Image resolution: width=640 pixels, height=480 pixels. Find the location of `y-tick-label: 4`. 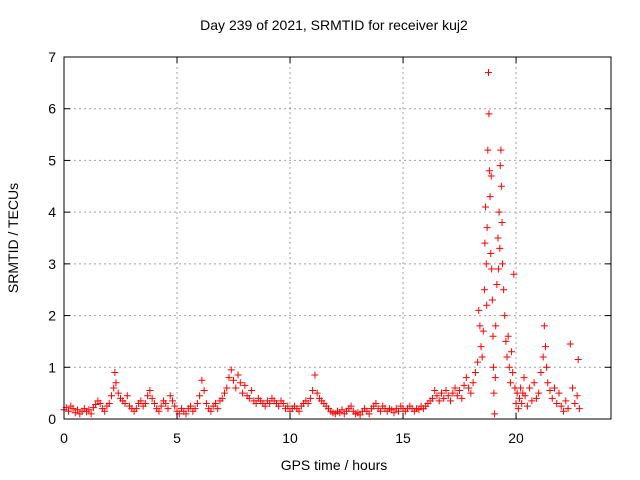

y-tick-label: 4 is located at coordinates (52, 212).